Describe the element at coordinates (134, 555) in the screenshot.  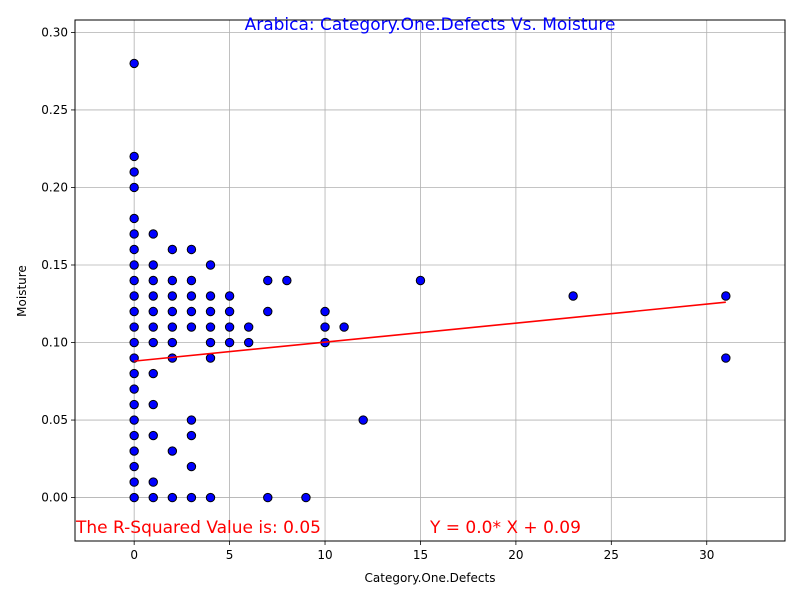
I see `x-tick-label: 0` at that location.